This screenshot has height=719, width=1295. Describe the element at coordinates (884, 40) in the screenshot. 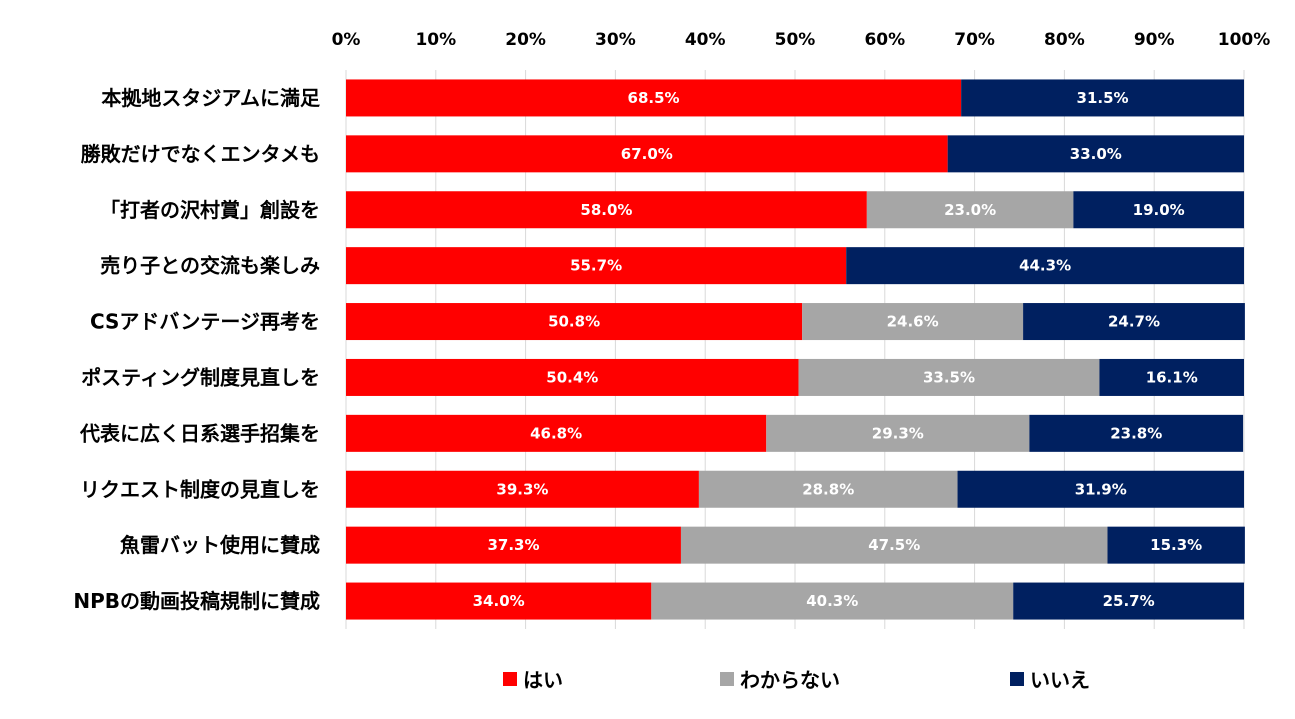

I see `x-tick-label: 60%` at that location.